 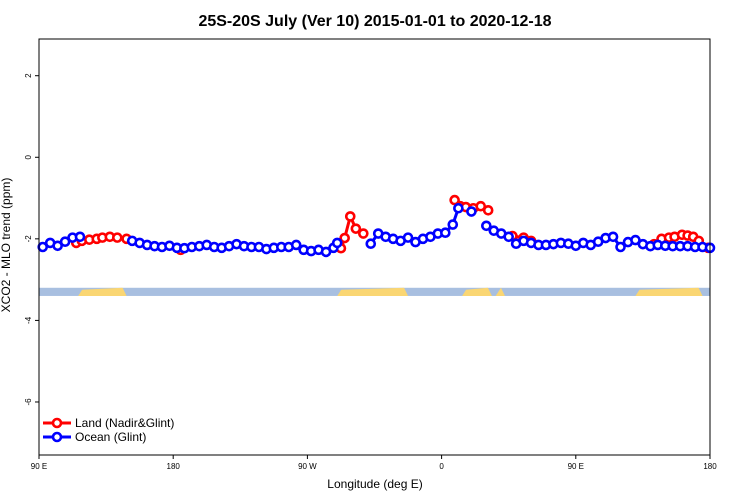 I want to click on x-tick-label: 0, so click(x=441, y=466).